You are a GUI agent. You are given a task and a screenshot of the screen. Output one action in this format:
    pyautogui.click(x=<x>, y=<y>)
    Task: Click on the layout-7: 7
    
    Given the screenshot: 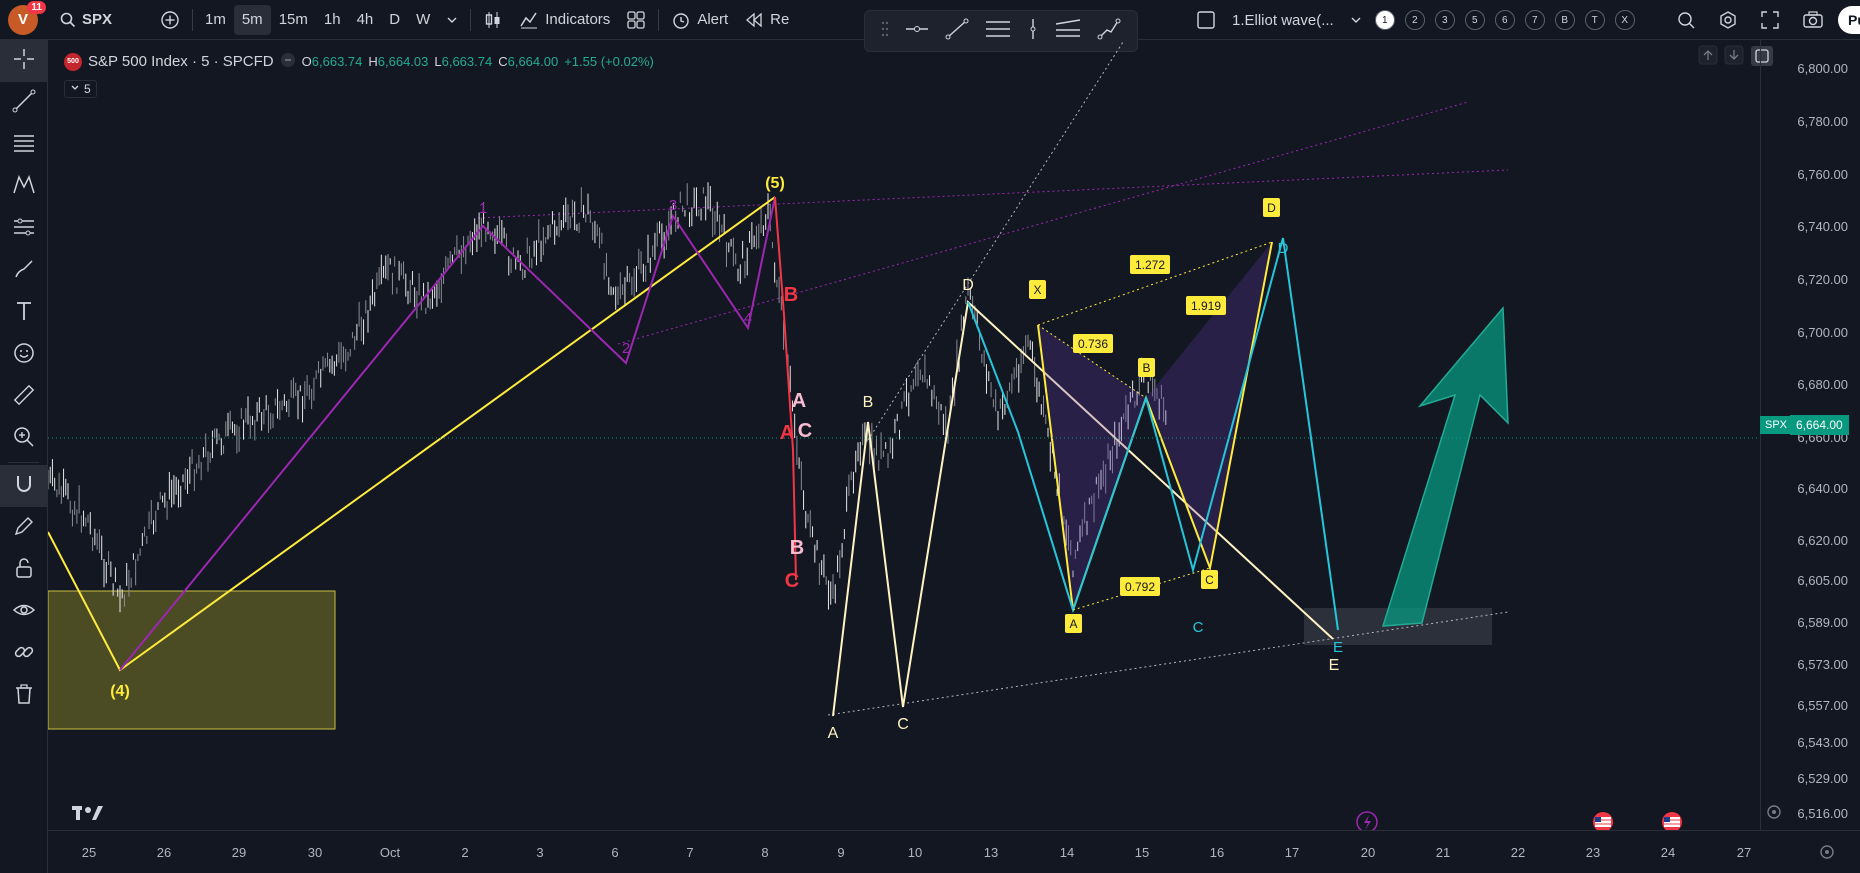 What is the action you would take?
    pyautogui.click(x=1534, y=20)
    